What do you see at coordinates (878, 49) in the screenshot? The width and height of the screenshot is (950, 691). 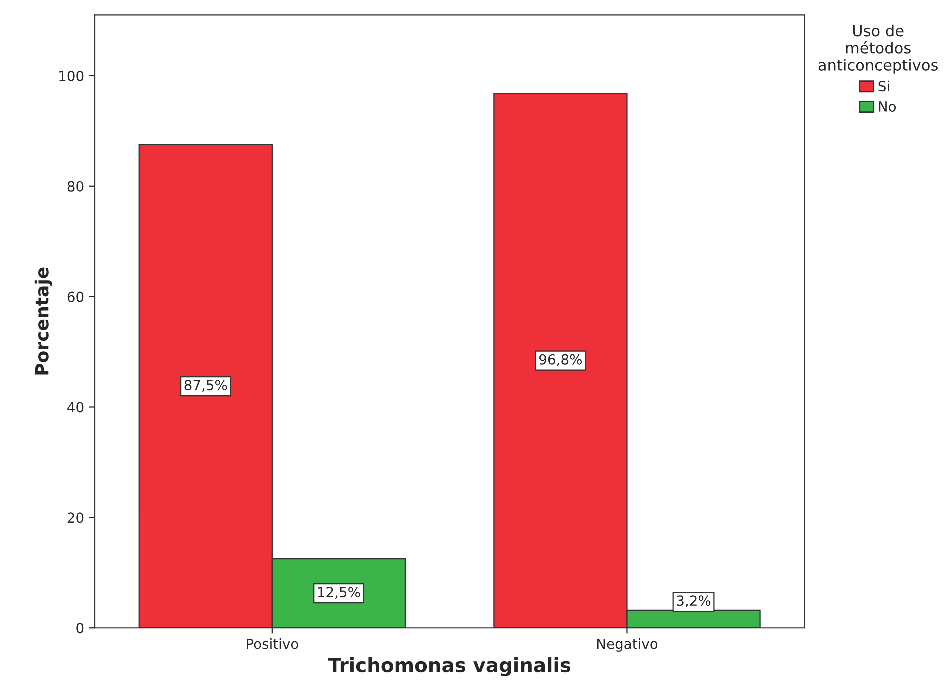 I see `legend-title: Uso de métodos anticonceptivos` at bounding box center [878, 49].